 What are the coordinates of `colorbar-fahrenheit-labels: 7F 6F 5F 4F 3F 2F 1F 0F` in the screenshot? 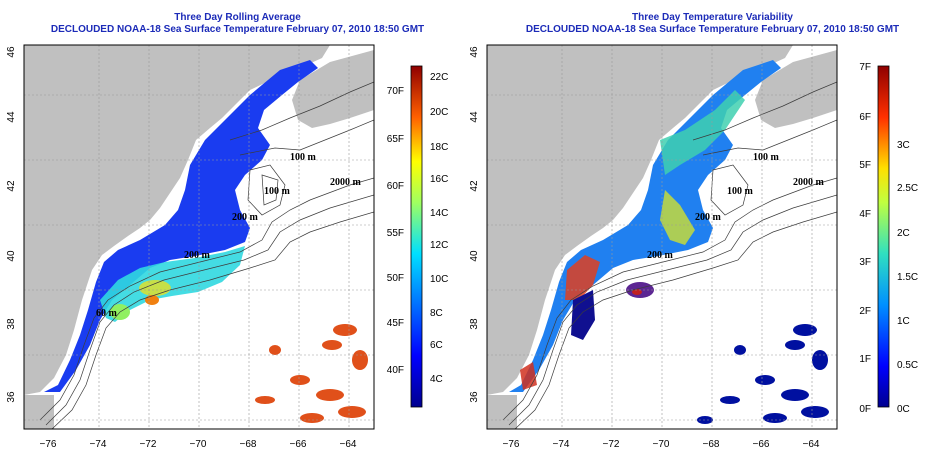 It's located at (865, 238).